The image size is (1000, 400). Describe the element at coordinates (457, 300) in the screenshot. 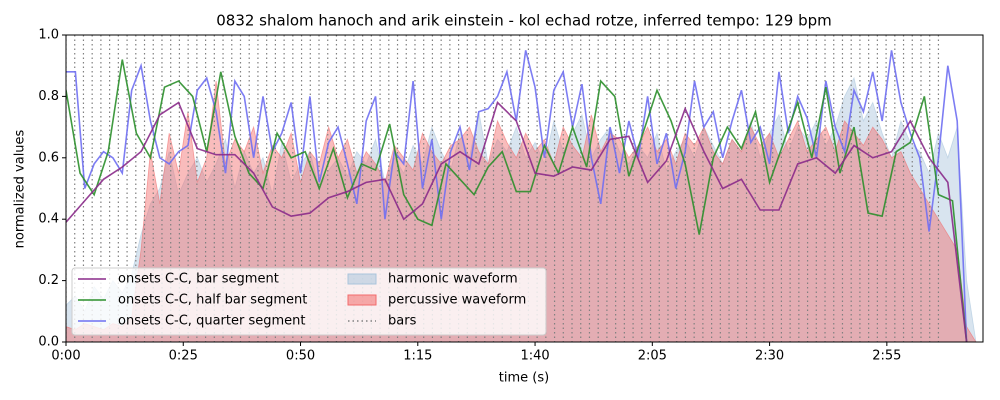

I see `legend-label: percussive waveform` at that location.